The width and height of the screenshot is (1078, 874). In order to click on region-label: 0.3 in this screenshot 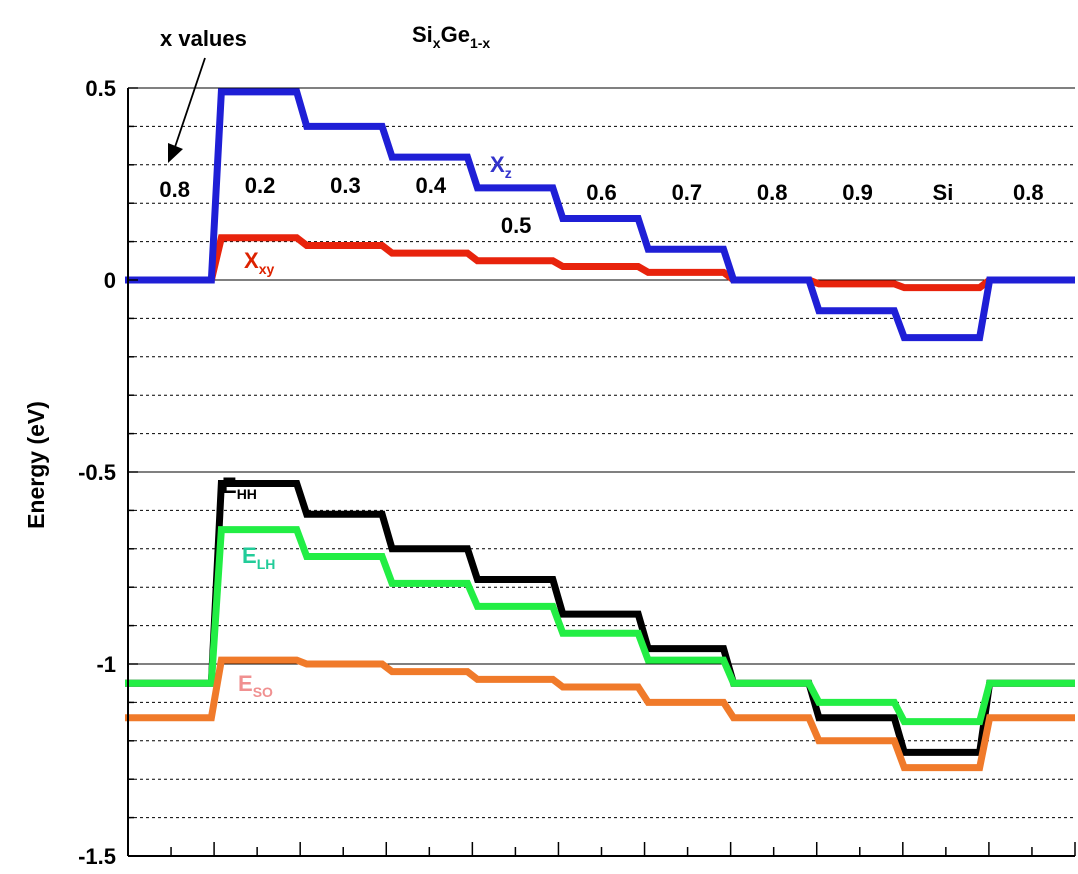, I will do `click(345, 185)`.